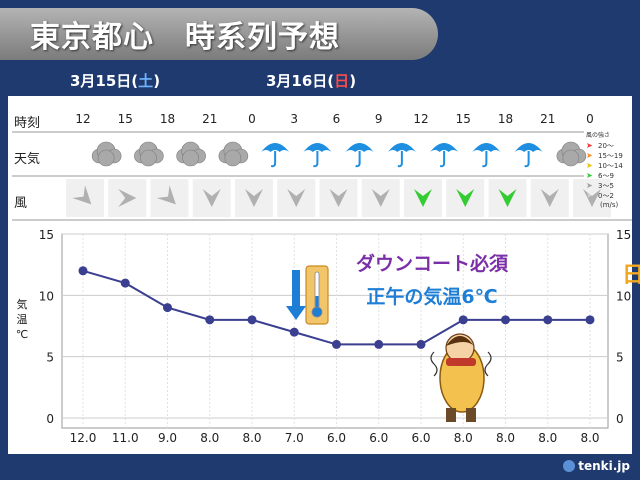 This screenshot has width=640, height=480. Describe the element at coordinates (294, 119) in the screenshot. I see `hour-label: 3` at that location.